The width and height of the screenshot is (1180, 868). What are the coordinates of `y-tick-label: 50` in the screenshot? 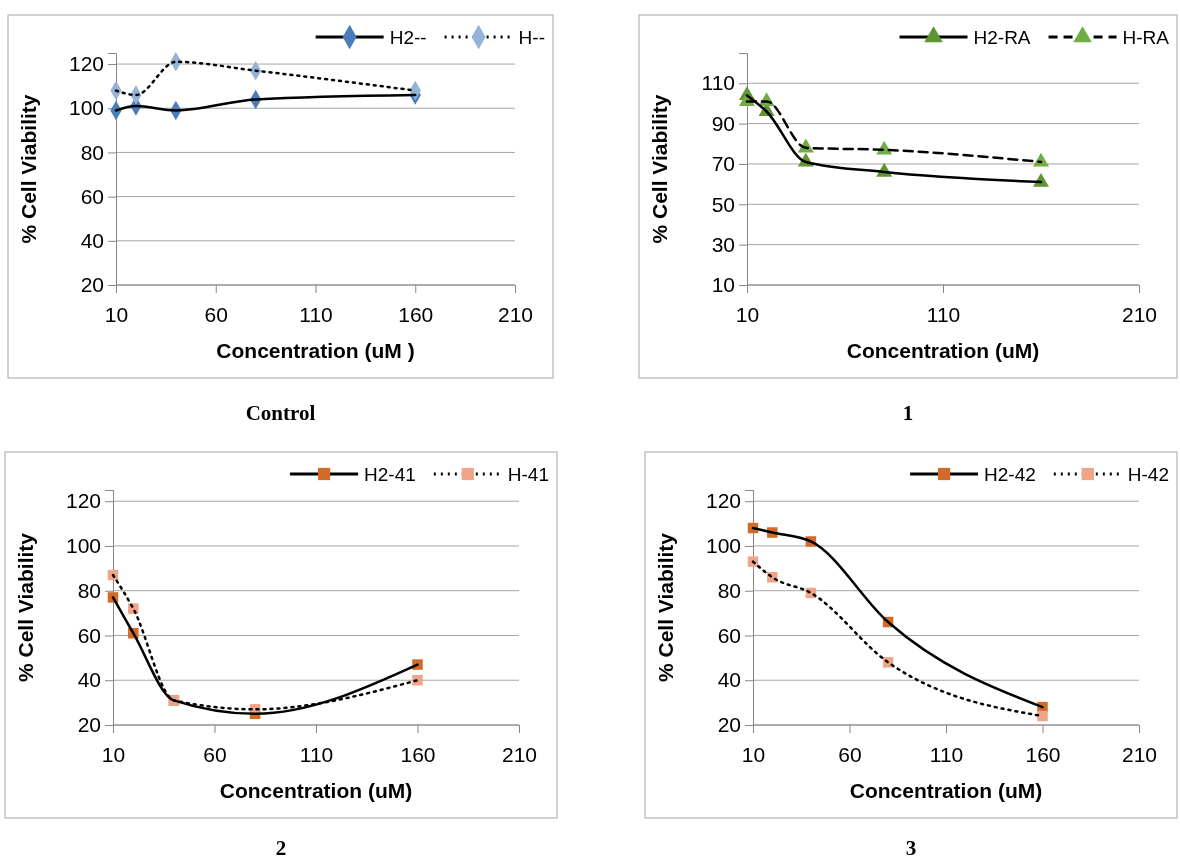 It's located at (723, 204).